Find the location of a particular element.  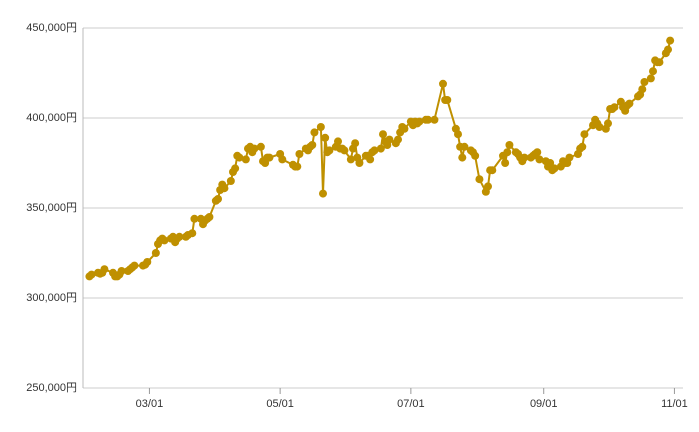

y-tick-label: 400,000円 is located at coordinates (51, 118).